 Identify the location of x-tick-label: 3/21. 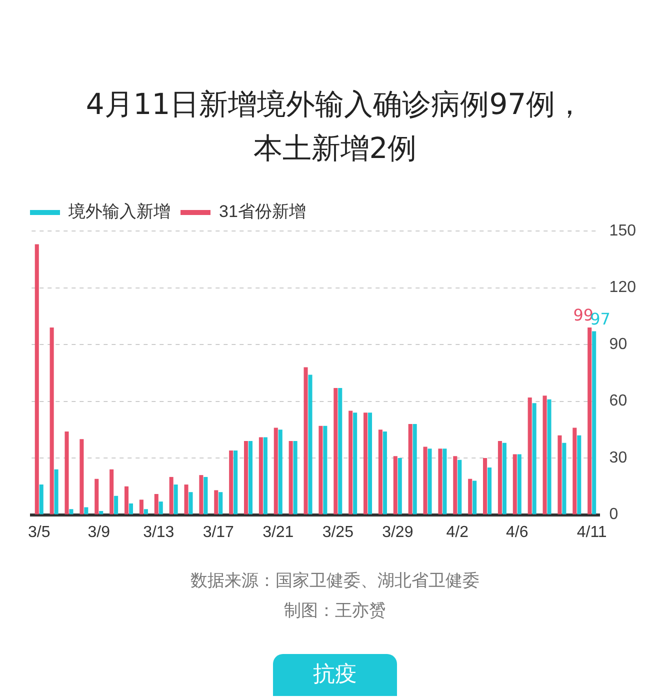
(278, 532).